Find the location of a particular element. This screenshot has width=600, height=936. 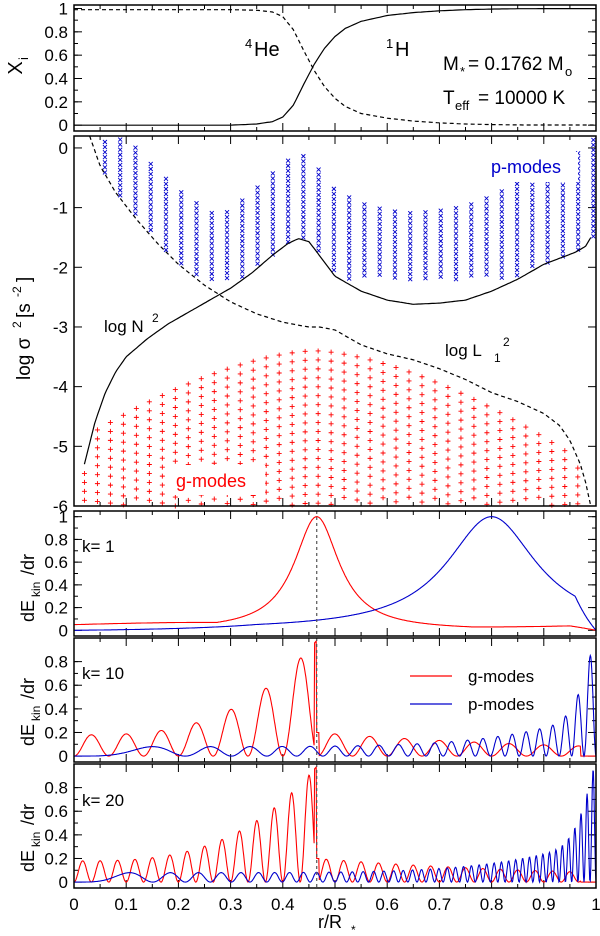

ytick-label: -6 is located at coordinates (60, 506).